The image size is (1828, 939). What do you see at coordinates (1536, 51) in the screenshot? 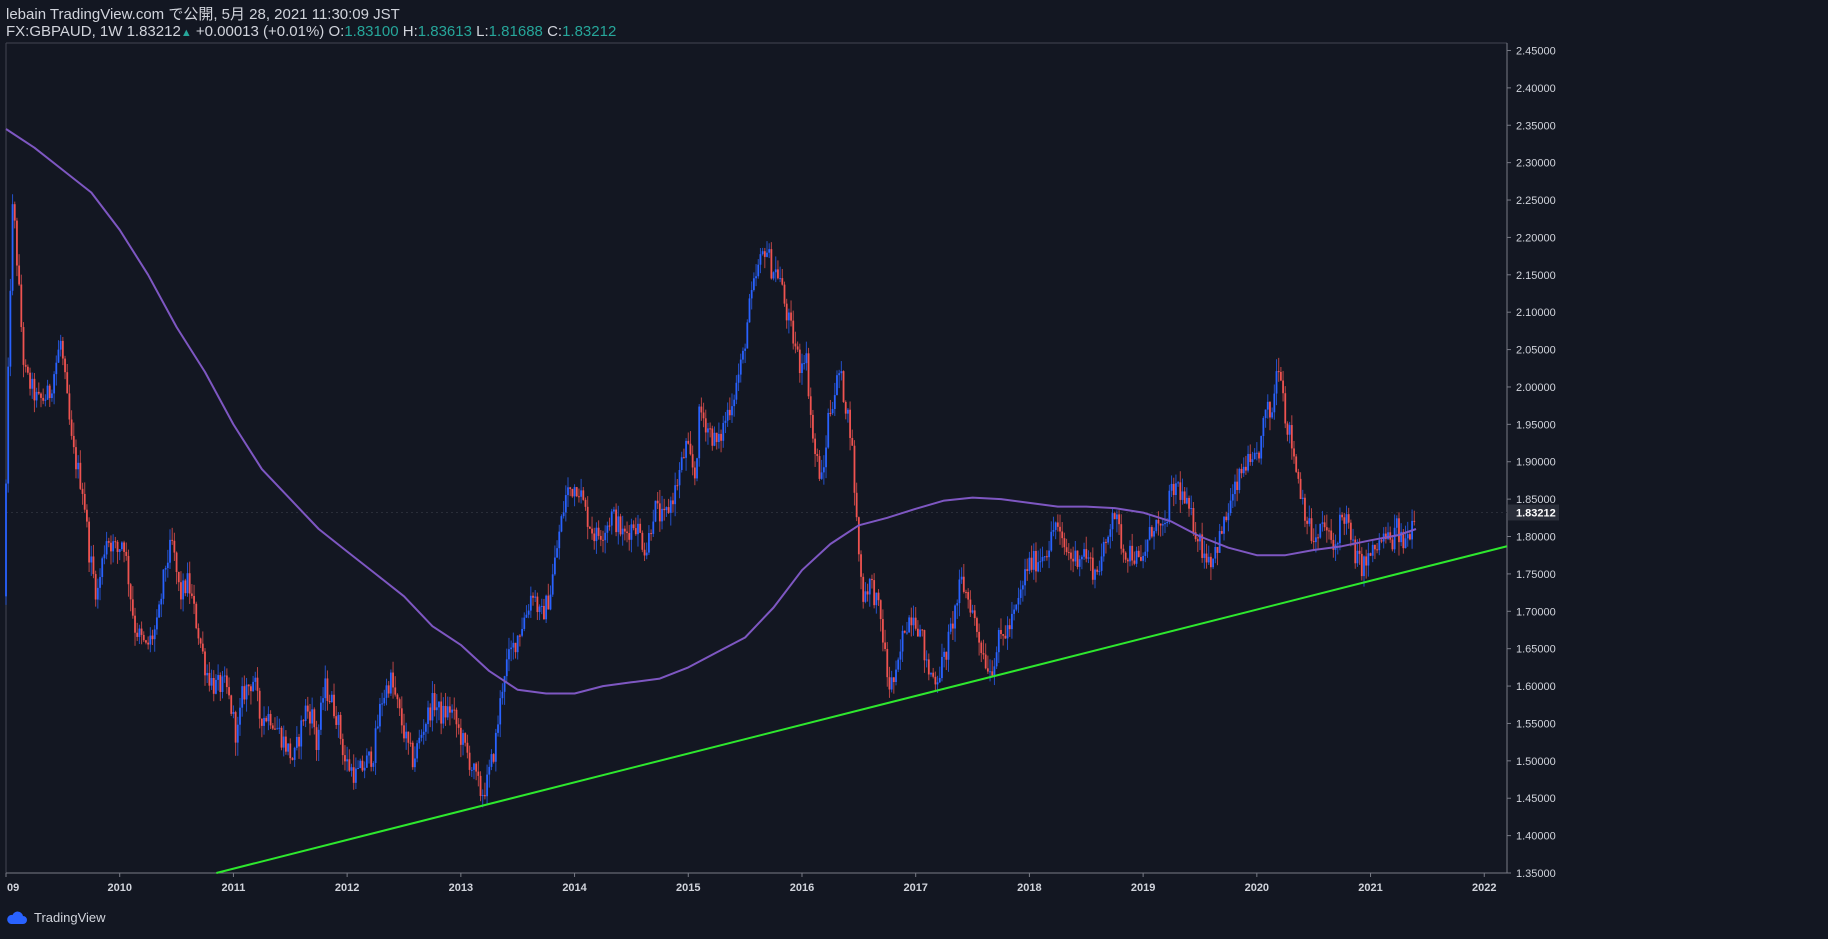
I see `price-tick-label: 2.45000` at bounding box center [1536, 51].